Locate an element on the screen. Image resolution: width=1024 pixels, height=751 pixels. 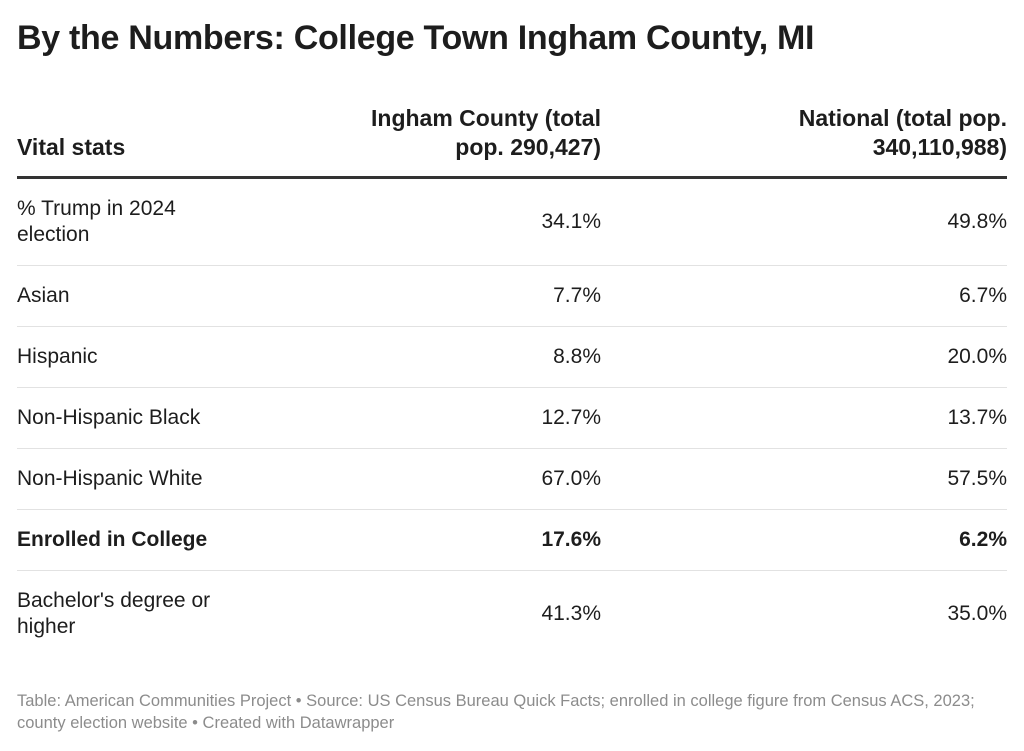
national-value: 6.2% is located at coordinates (804, 540).